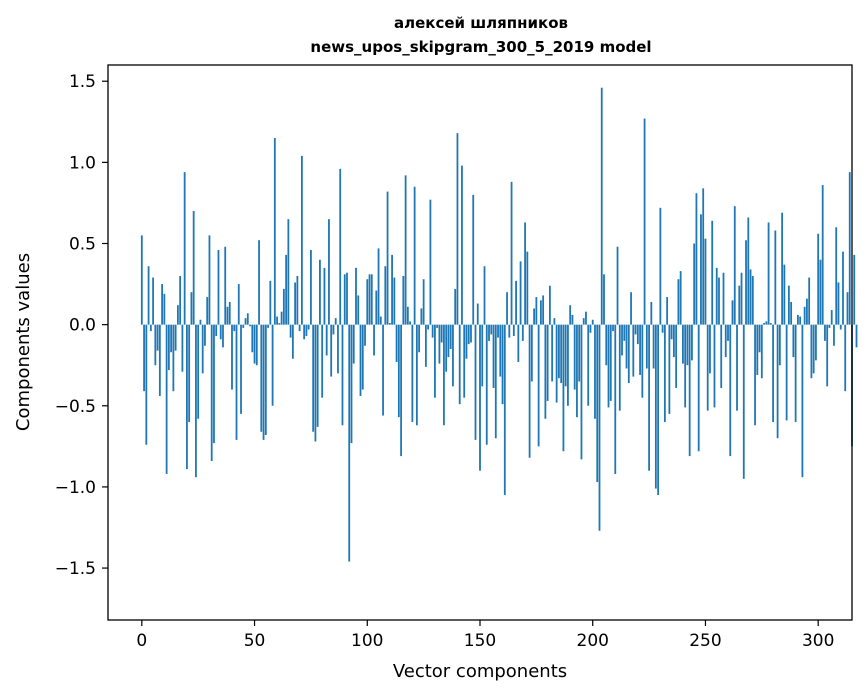 This screenshot has width=867, height=696. I want to click on x-tick-label: 50, so click(255, 641).